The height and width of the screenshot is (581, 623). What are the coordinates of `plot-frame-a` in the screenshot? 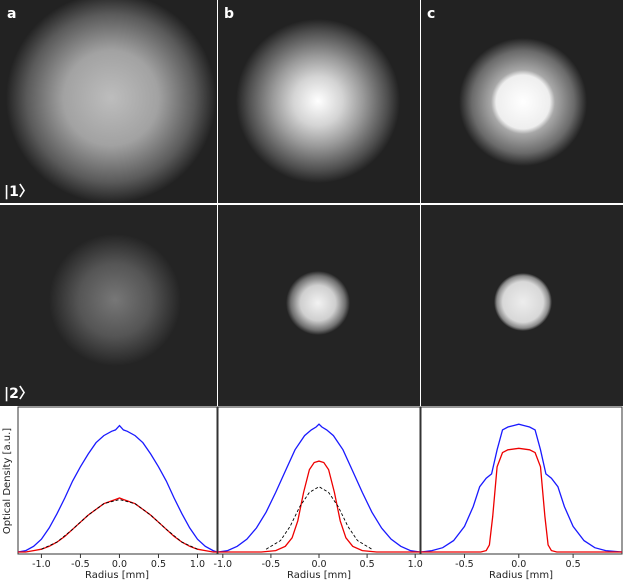 It's located at (117, 480).